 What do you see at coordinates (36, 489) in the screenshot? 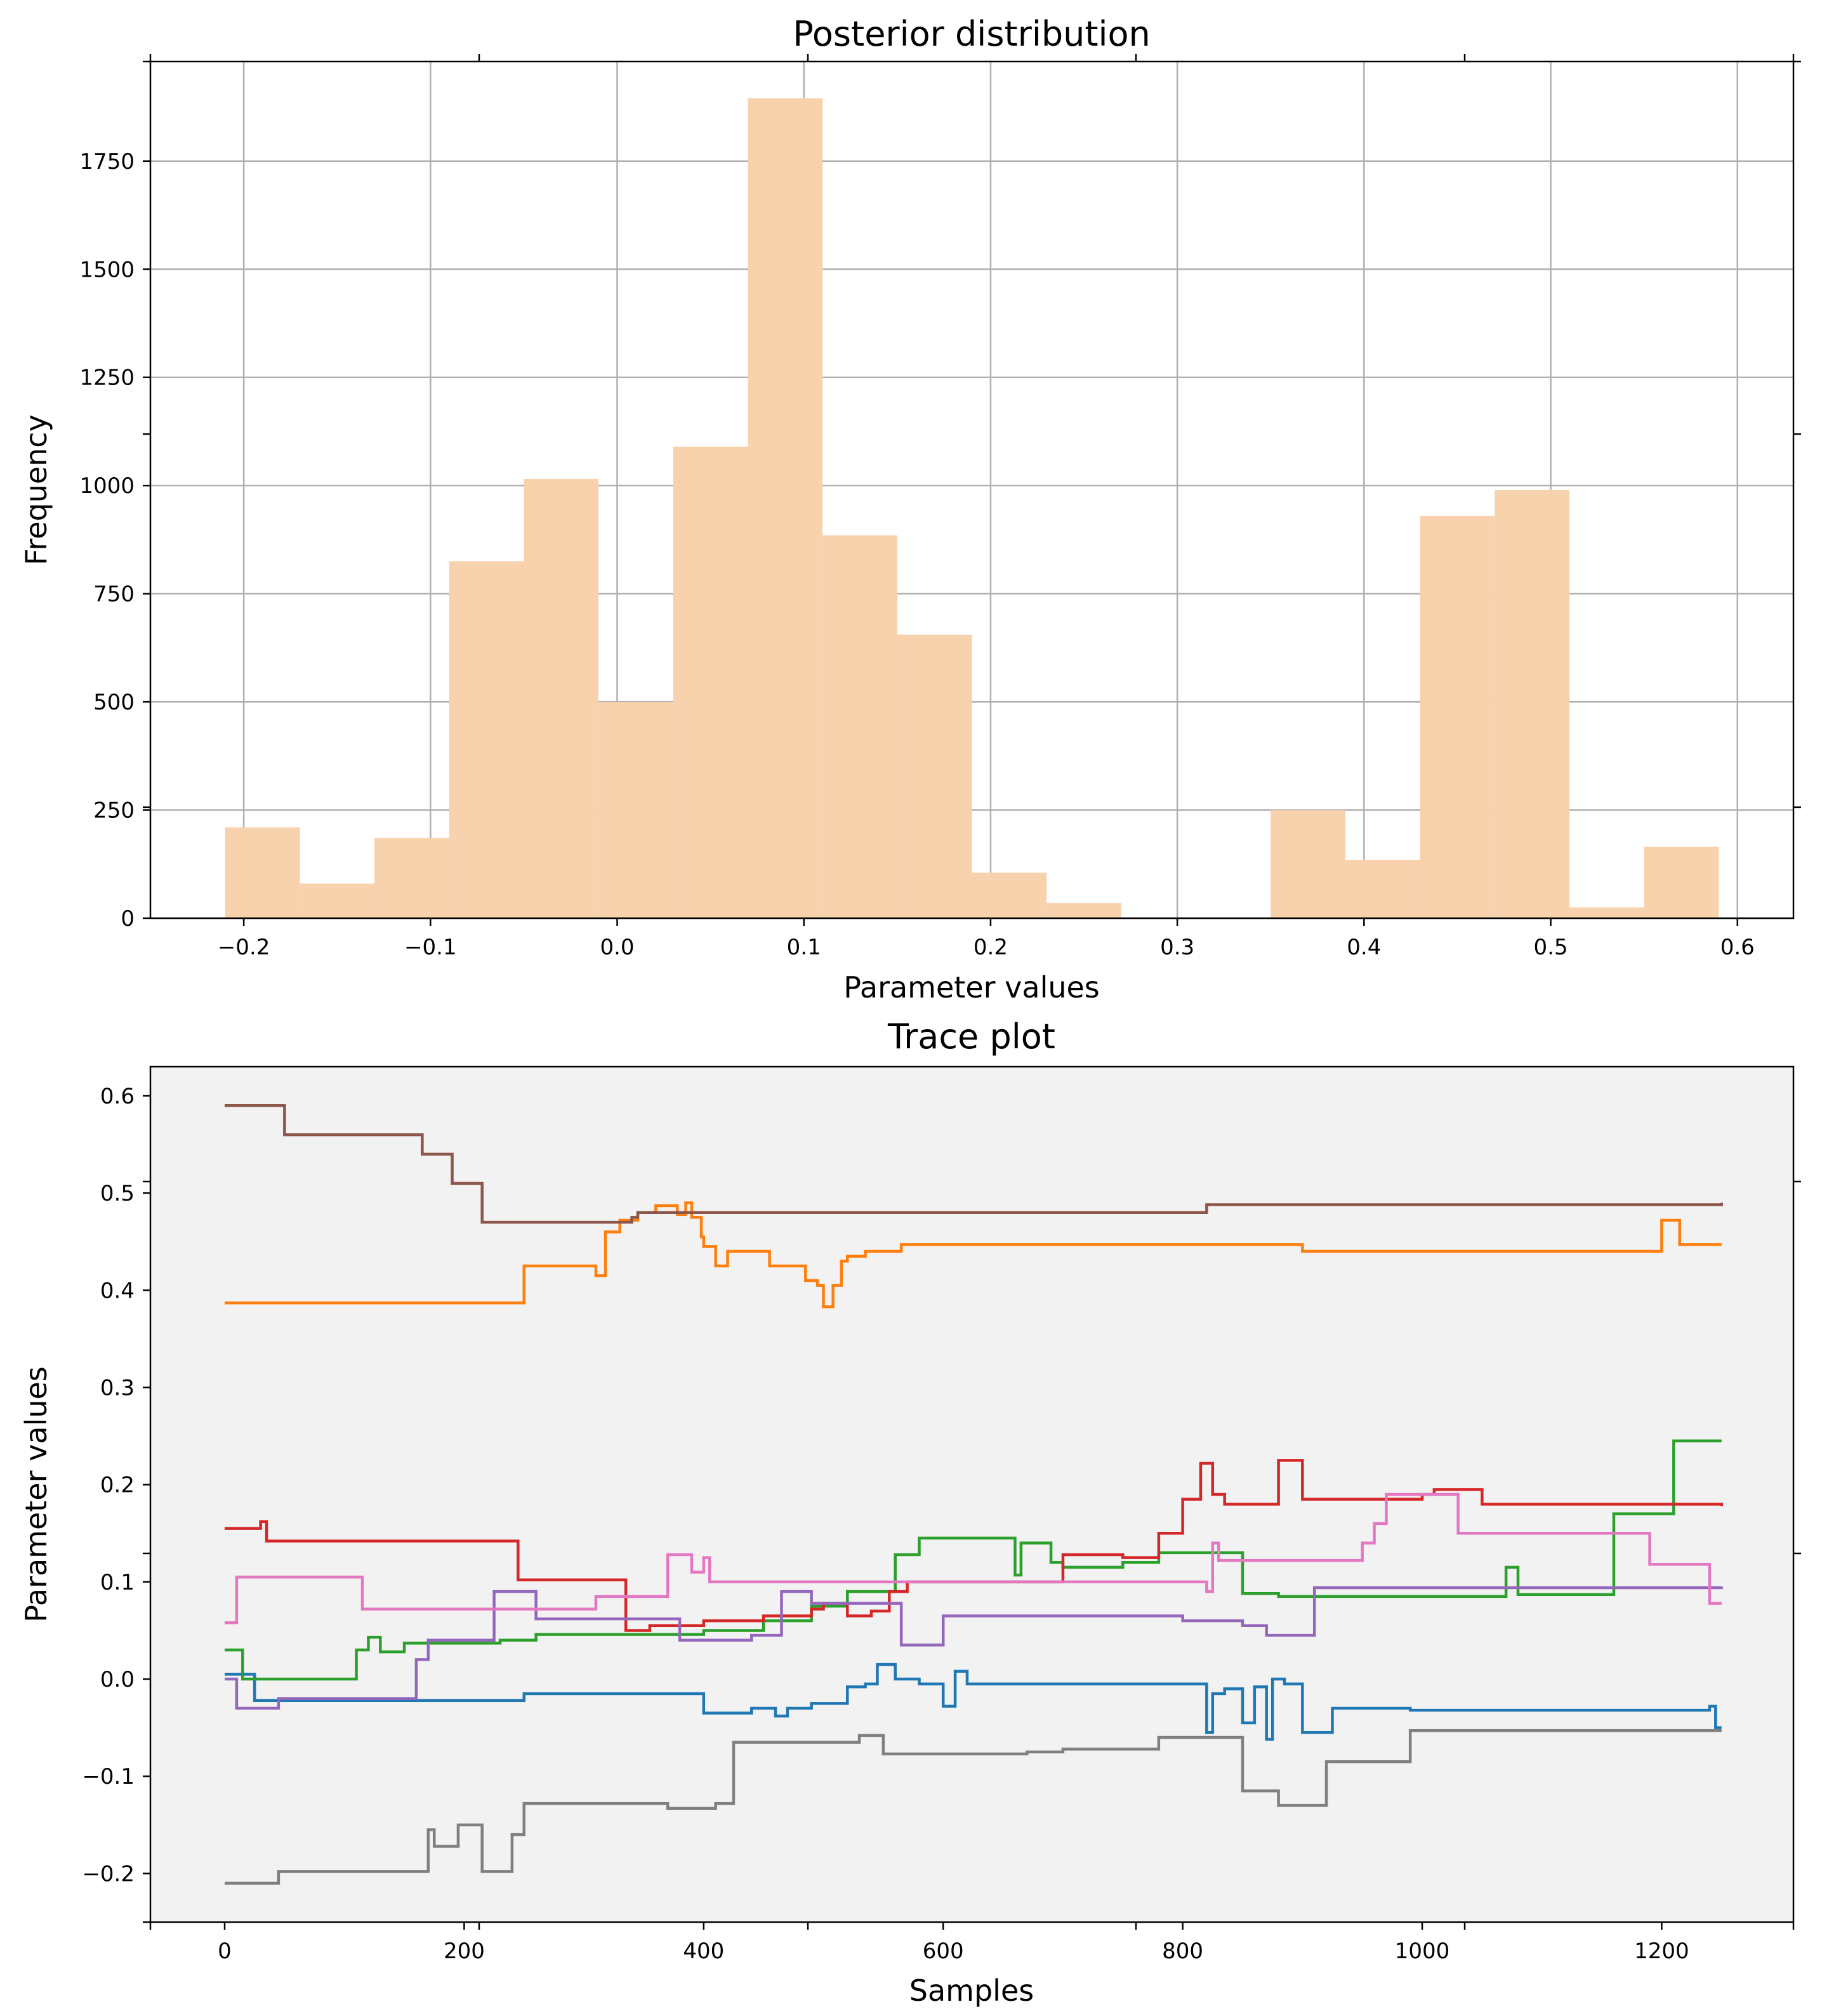
I see `histogram-y-axis-label: Frequency` at bounding box center [36, 489].